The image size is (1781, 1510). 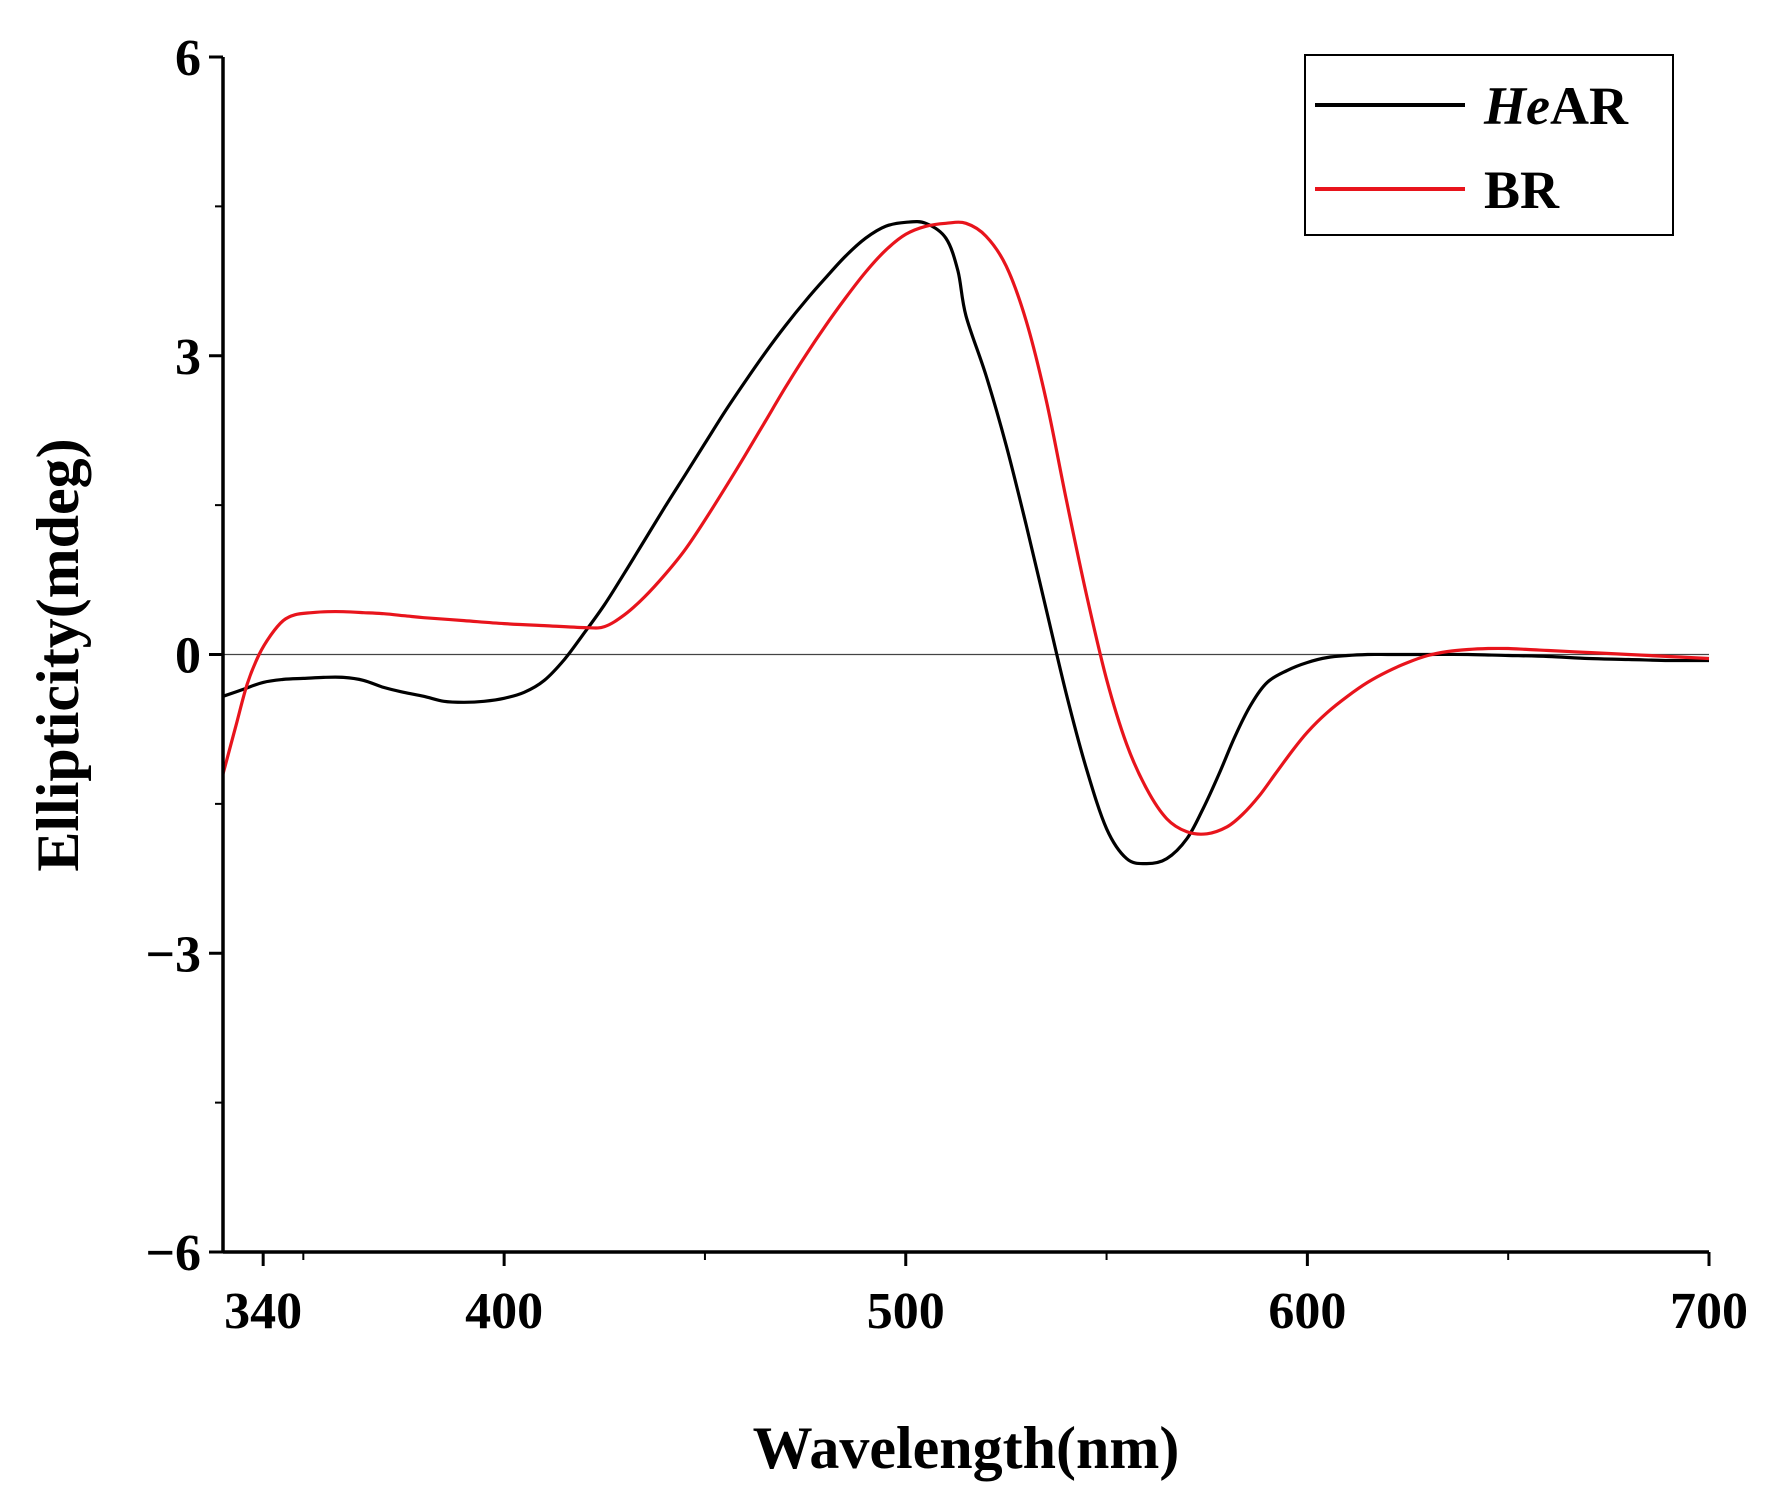 What do you see at coordinates (966, 1448) in the screenshot?
I see `x-axis-title: Wavelength(nm)` at bounding box center [966, 1448].